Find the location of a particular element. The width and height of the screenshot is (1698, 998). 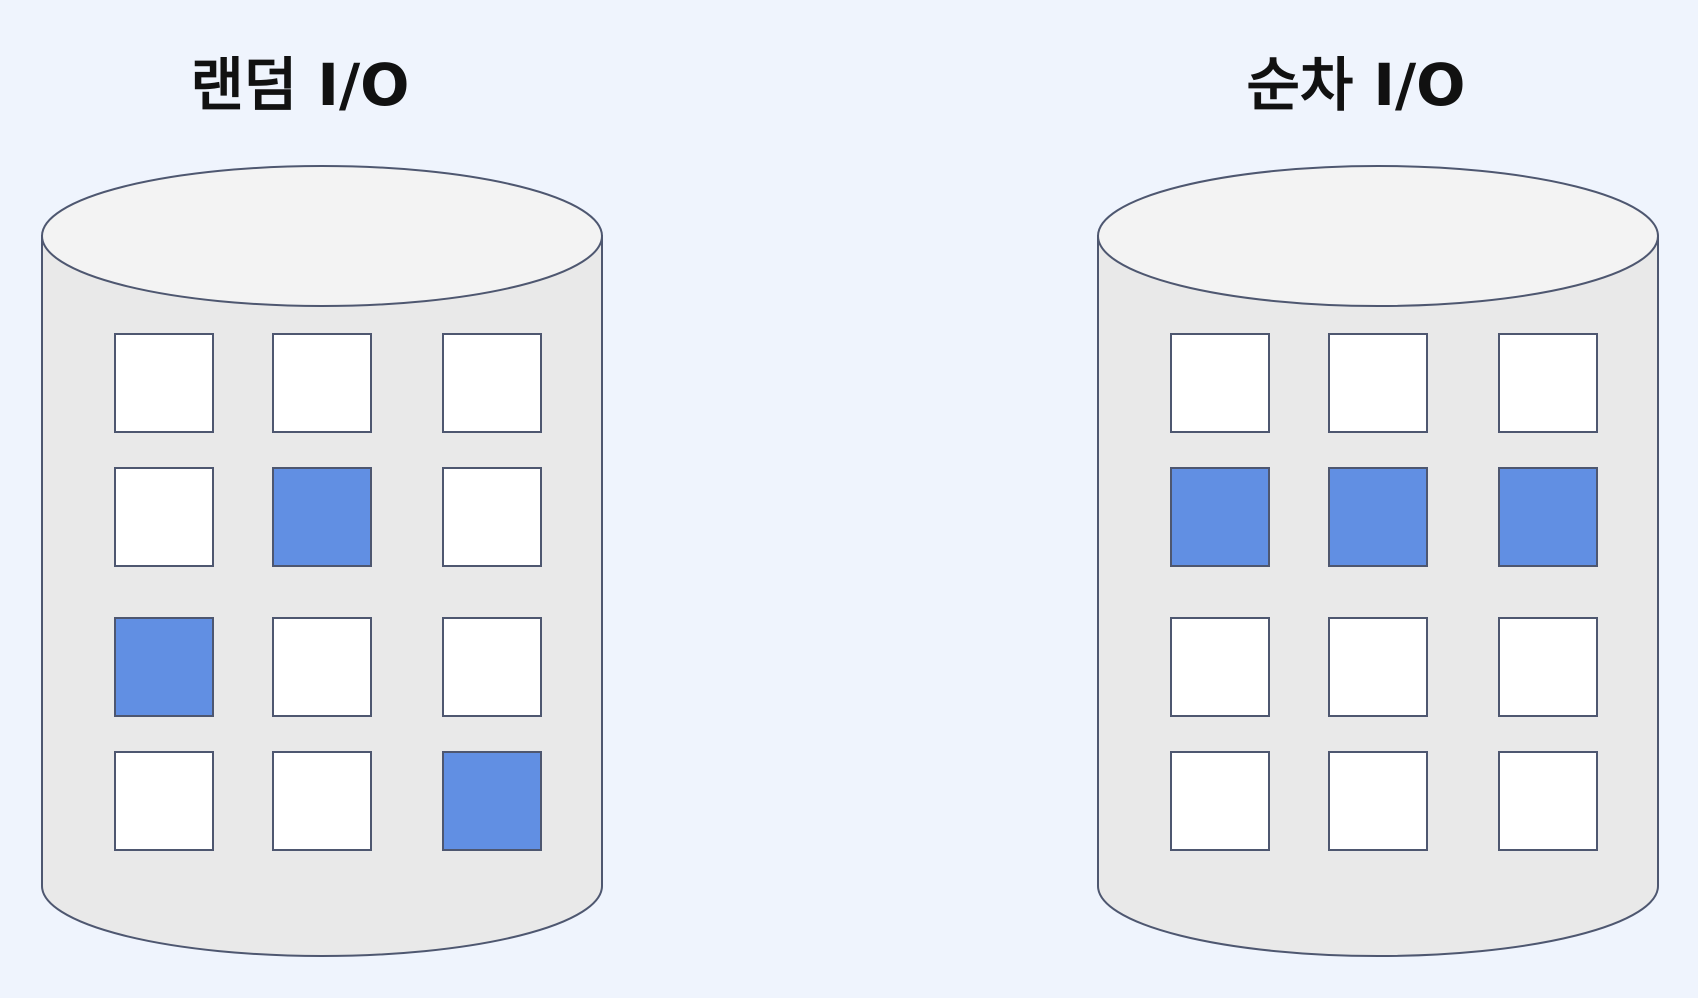

sequential-io-title: 순차 I/O is located at coordinates (1356, 85).